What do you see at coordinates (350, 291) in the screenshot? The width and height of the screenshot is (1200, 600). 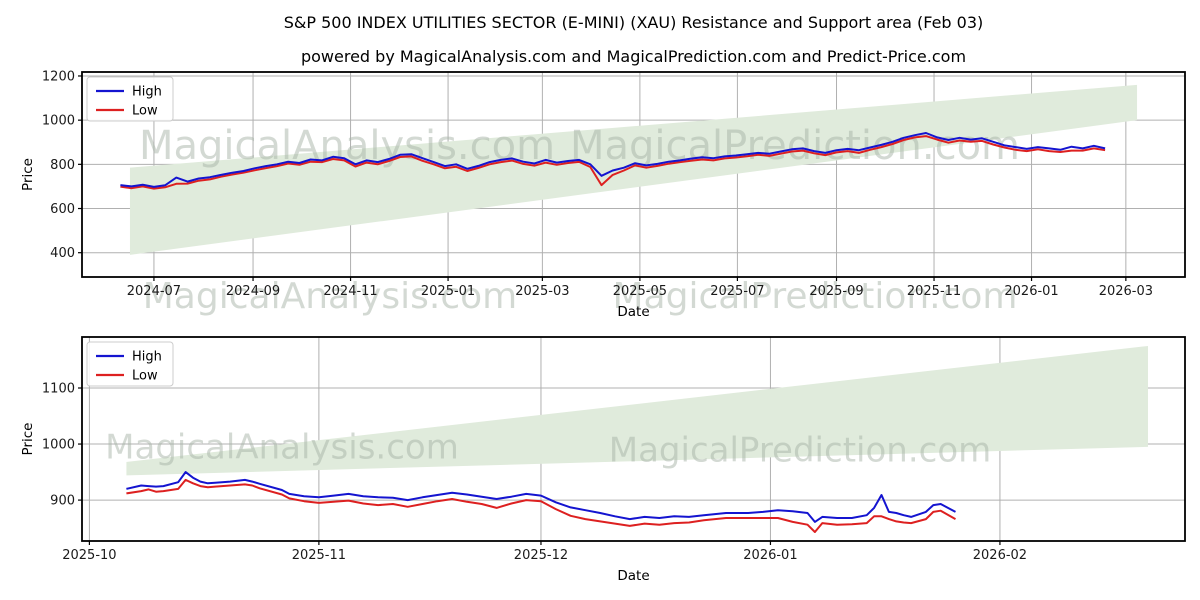 I see `x-tick-label: 2024-11` at bounding box center [350, 291].